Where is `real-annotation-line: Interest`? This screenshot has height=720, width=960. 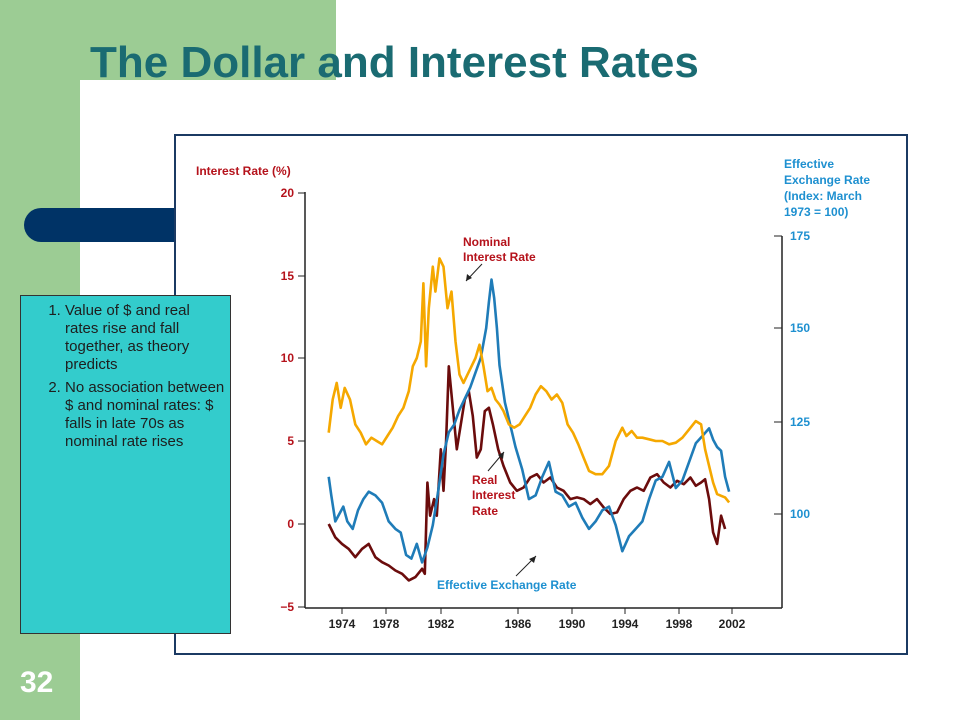 real-annotation-line: Interest is located at coordinates (493, 495).